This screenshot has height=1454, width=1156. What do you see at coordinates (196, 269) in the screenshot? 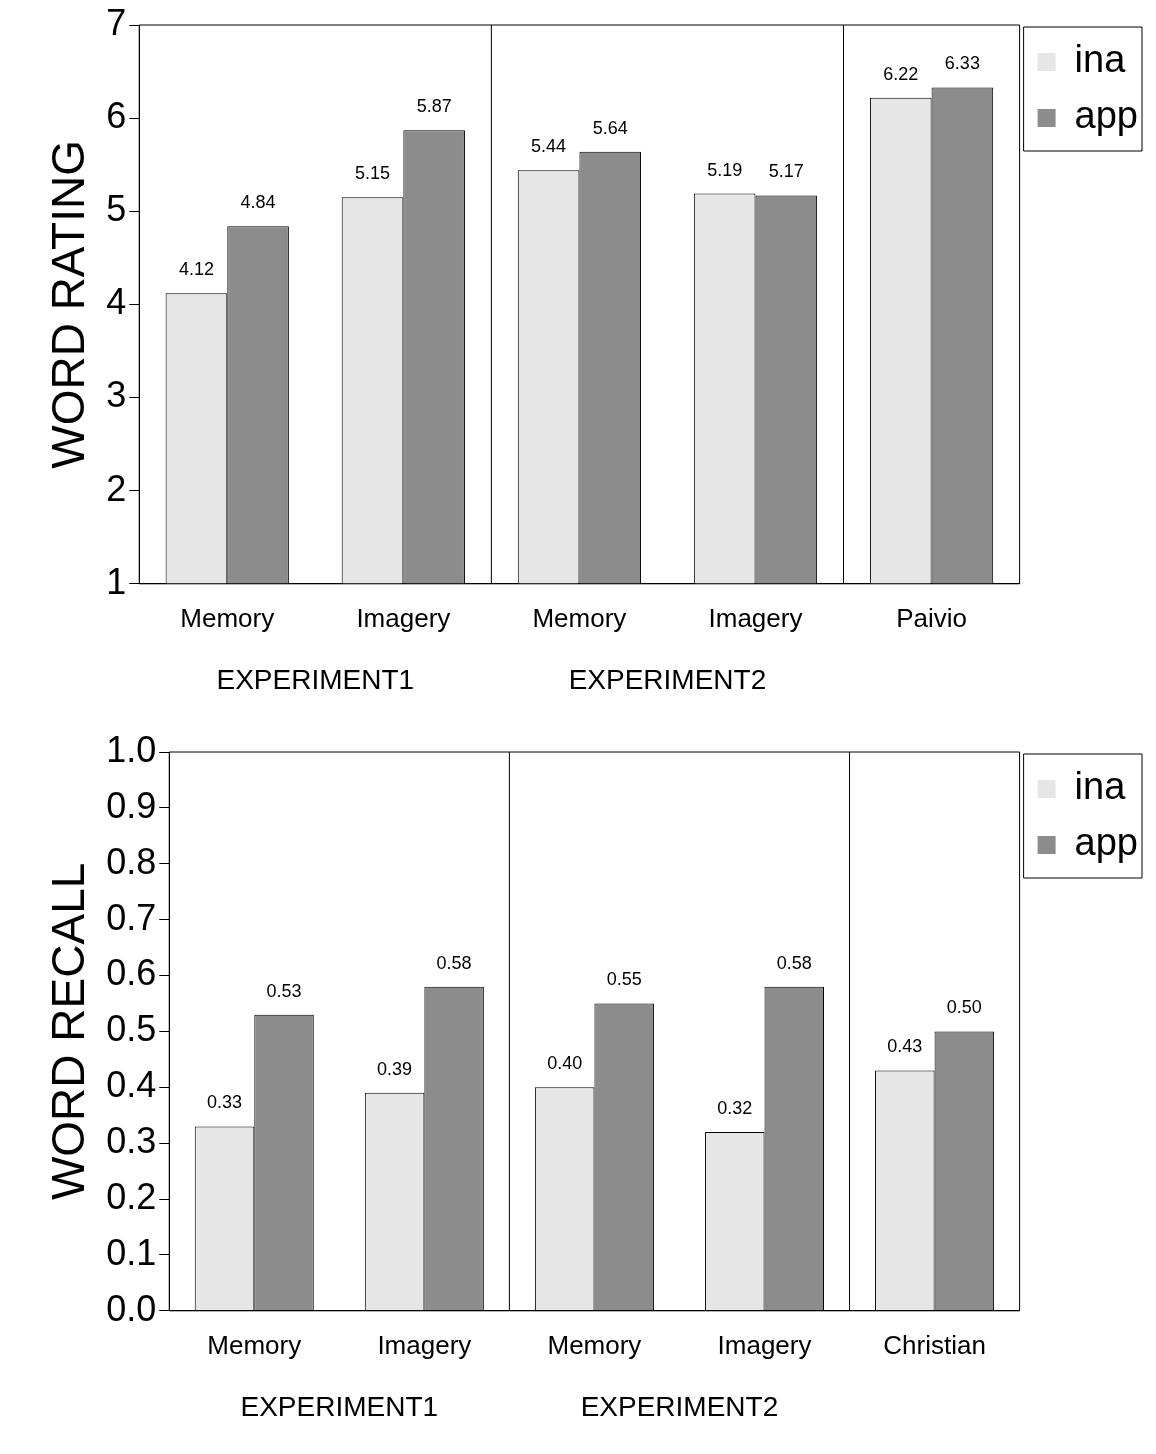
I see `data-label: 4.12` at bounding box center [196, 269].